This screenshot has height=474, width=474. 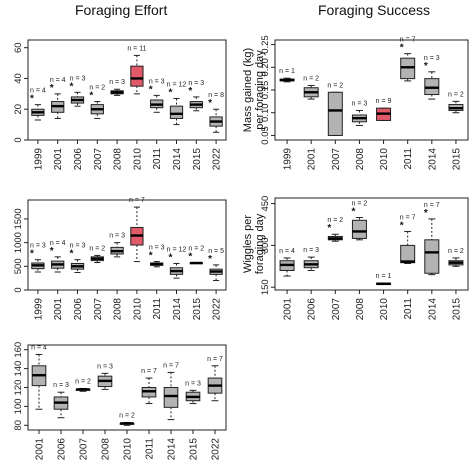 I want to click on column-title-foraging-effort: Foraging Effort, so click(x=121, y=10).